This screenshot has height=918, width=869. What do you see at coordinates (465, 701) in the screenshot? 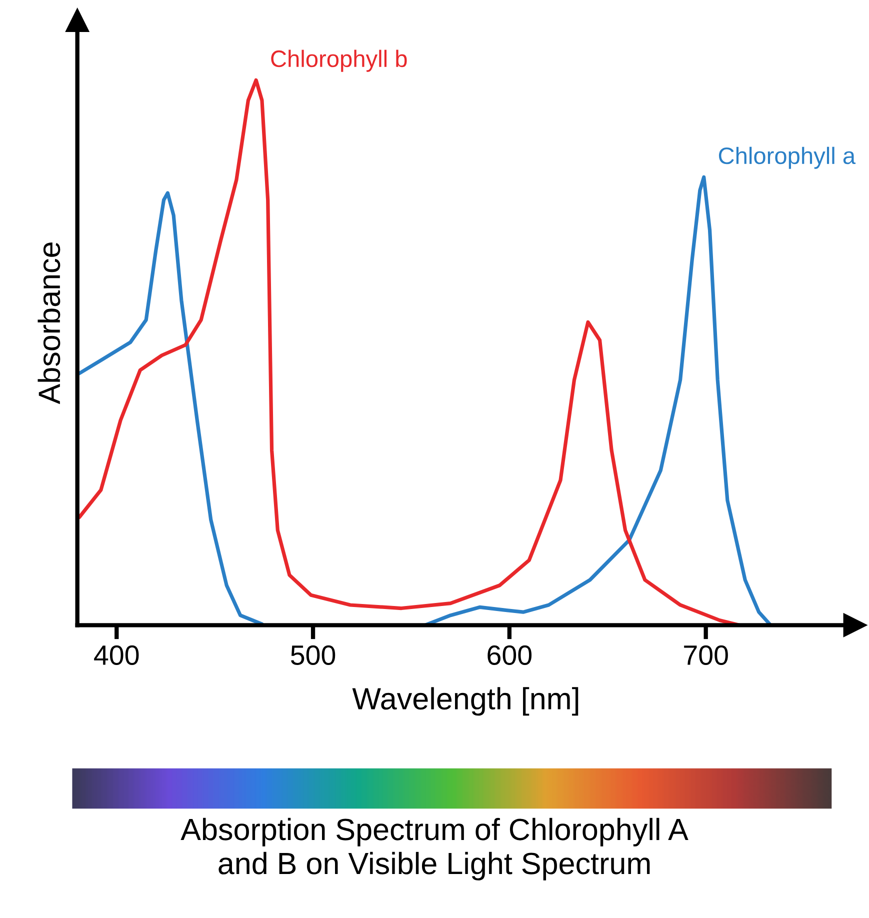
I see `x-axis-title: Wavelength [nm]` at bounding box center [465, 701].